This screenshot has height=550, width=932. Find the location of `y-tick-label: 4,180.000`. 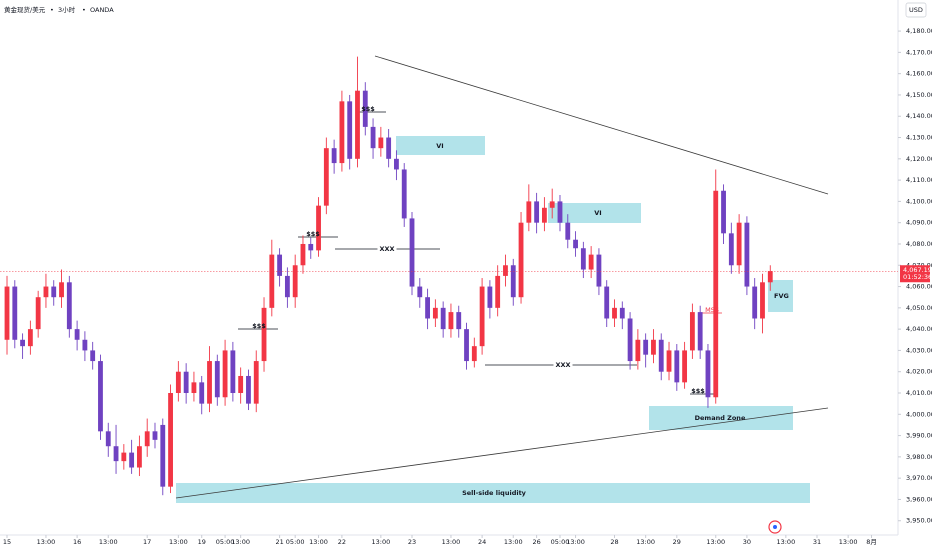

y-tick-label: 4,180.000 is located at coordinates (919, 31).